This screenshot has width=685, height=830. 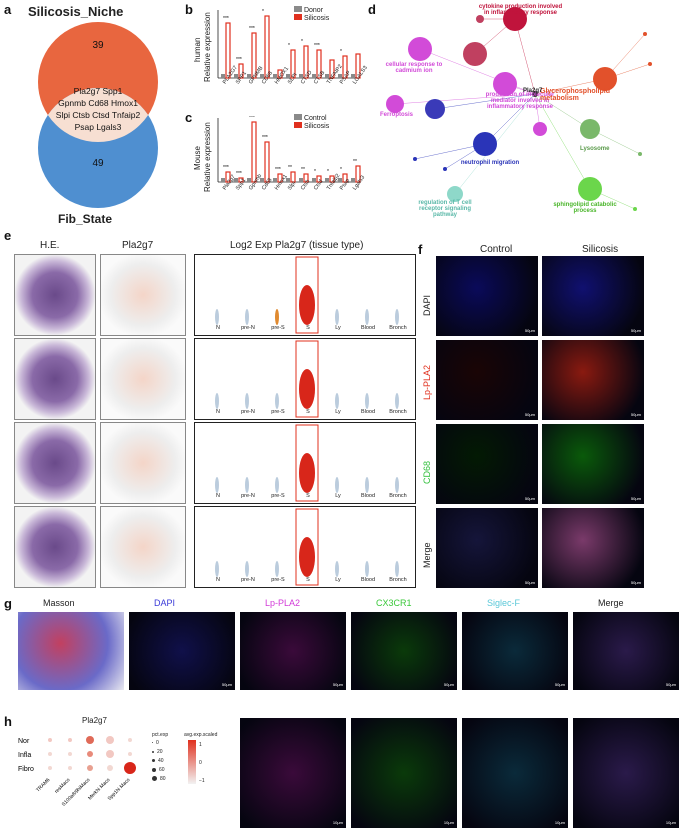 What do you see at coordinates (600, 249) in the screenshot?
I see `panel-f-header-silicosis: Silicosis` at bounding box center [600, 249].